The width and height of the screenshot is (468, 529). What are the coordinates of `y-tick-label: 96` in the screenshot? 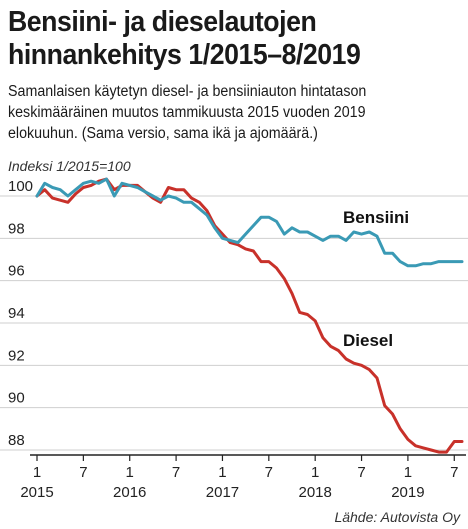 It's located at (16, 271).